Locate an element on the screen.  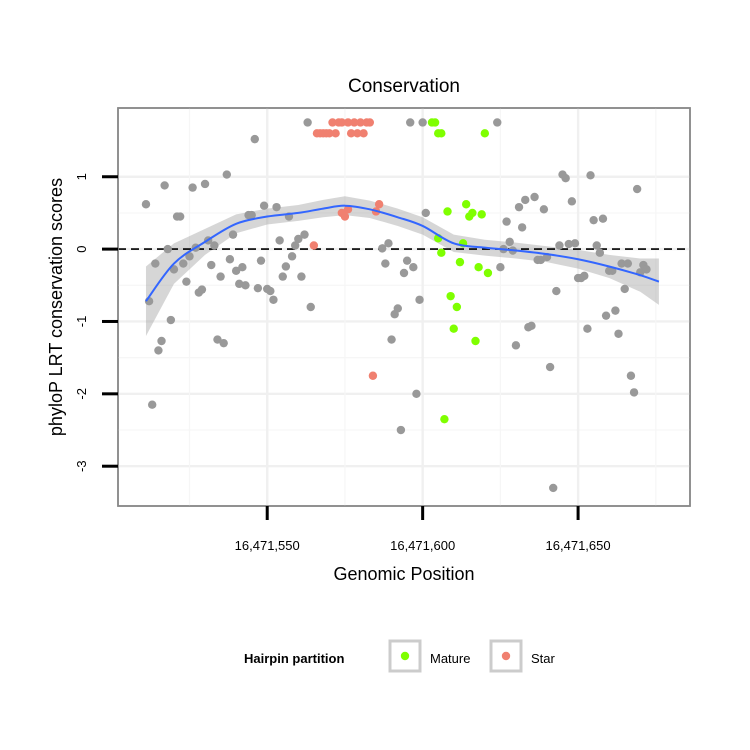
smooth-fit-curve is located at coordinates (402, 253).